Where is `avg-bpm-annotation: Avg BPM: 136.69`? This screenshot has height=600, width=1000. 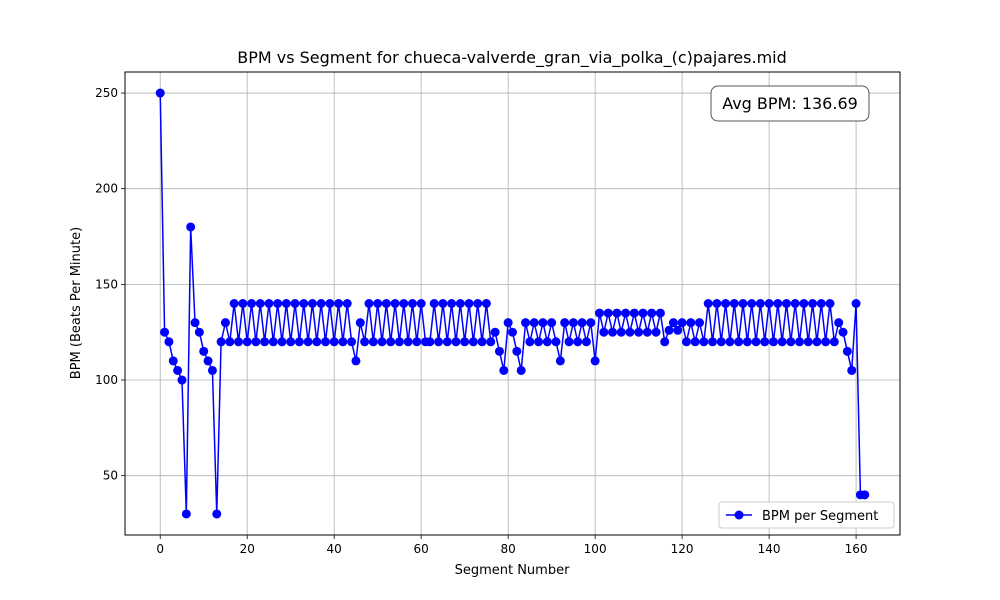
avg-bpm-annotation: Avg BPM: 136.69 is located at coordinates (790, 103).